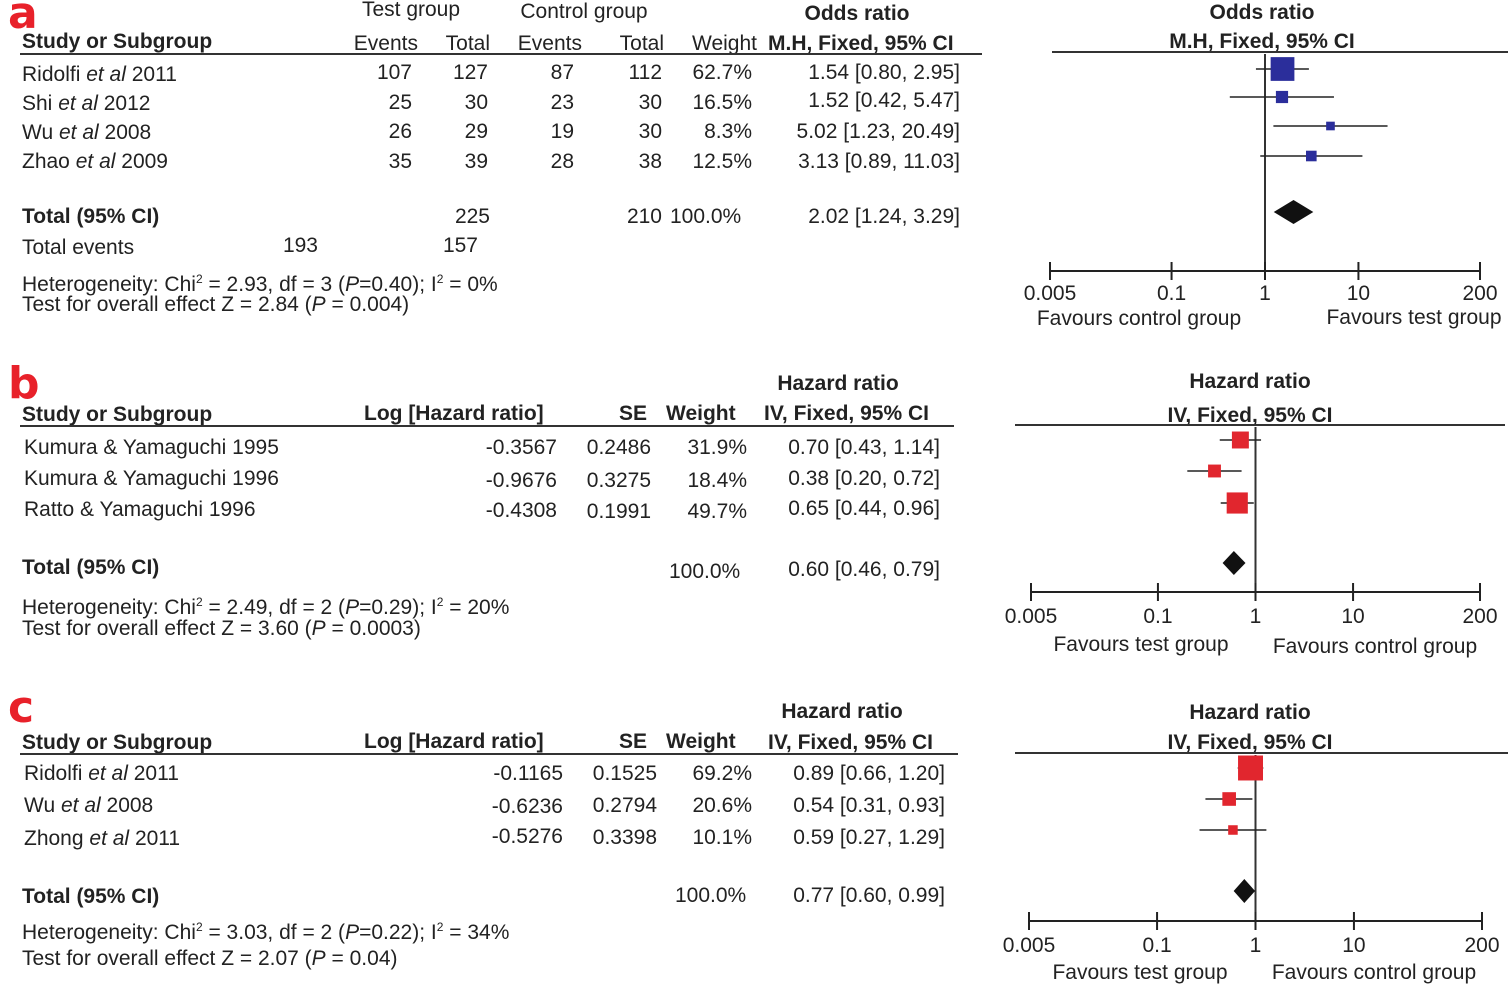 This screenshot has width=1512, height=986. Describe the element at coordinates (641, 43) in the screenshot. I see `control-total-col-header: Total` at that location.